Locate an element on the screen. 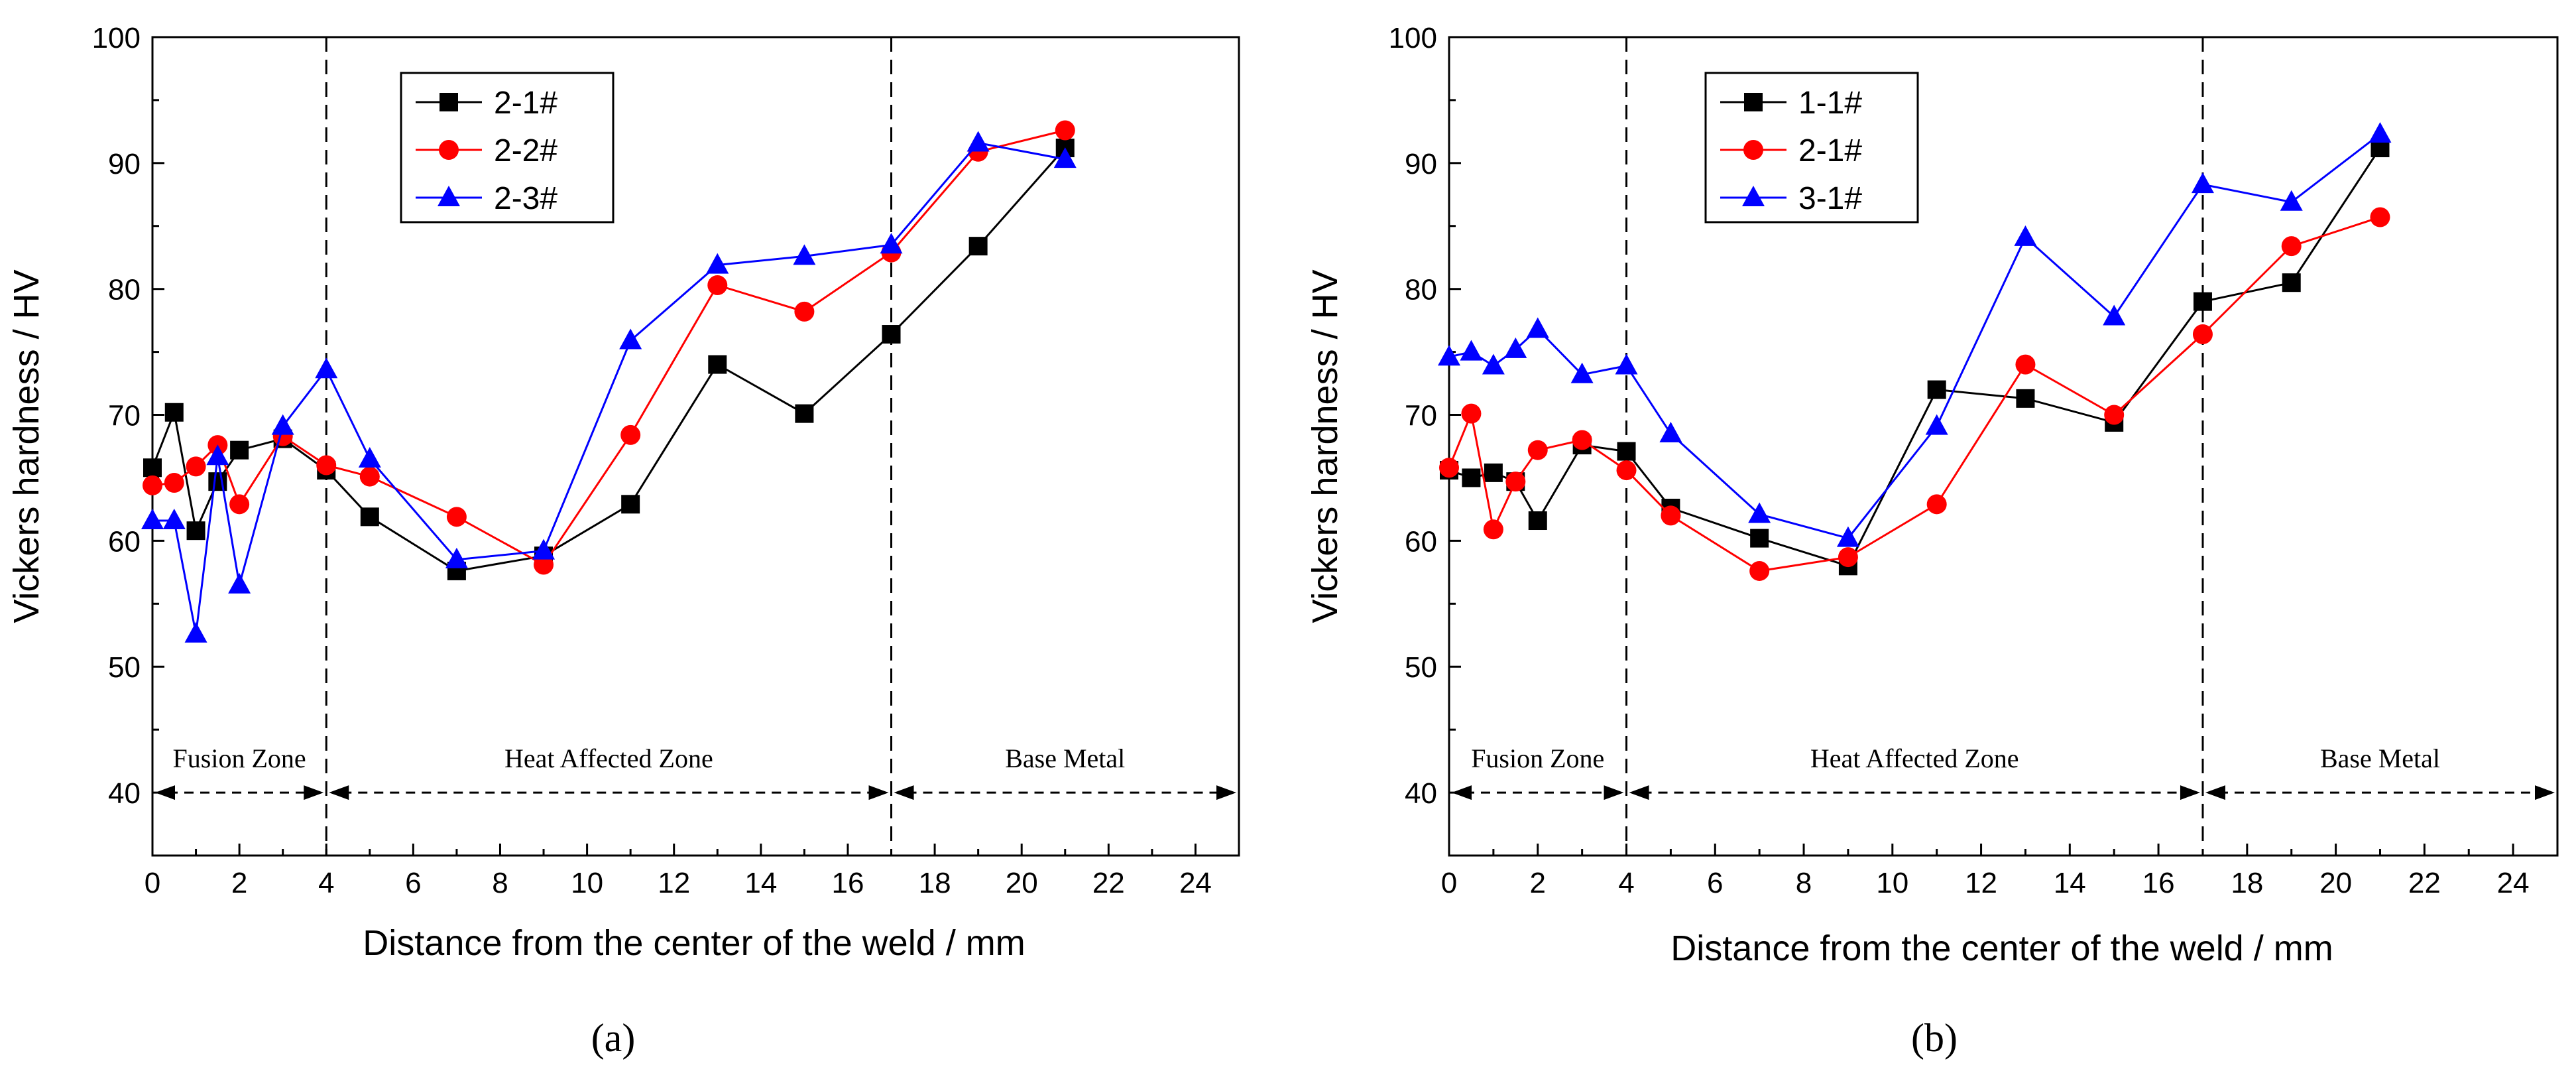 Image resolution: width=2576 pixels, height=1083 pixels. panel-caption: (b) is located at coordinates (1935, 1038).